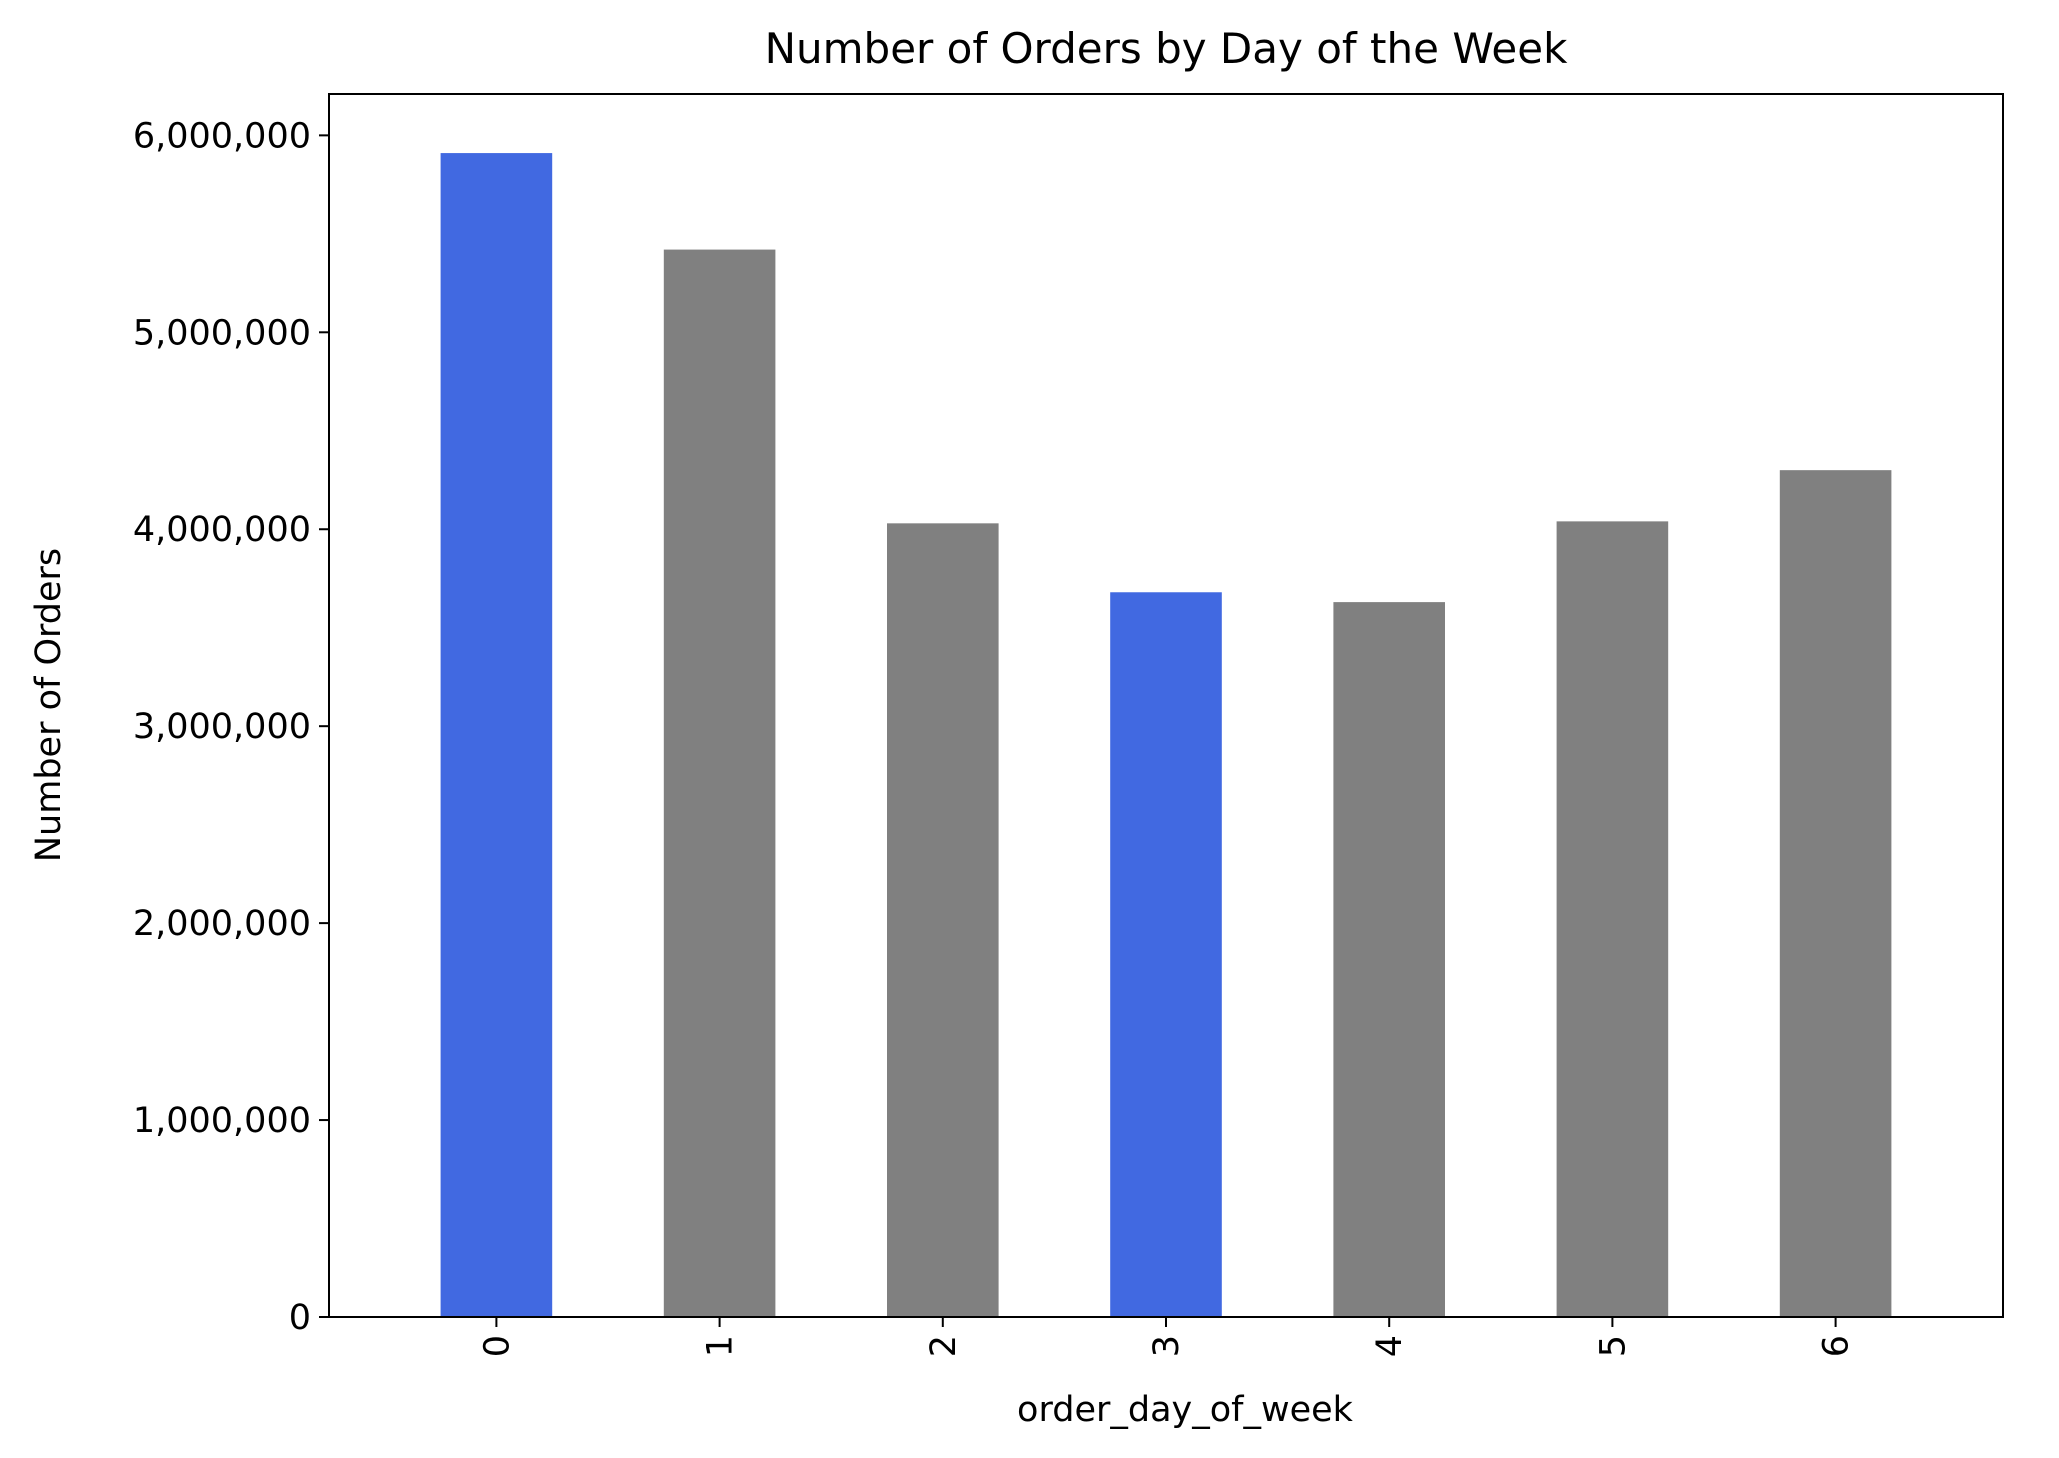  I want to click on y-tick-label: 1,000,000, so click(222, 1121).